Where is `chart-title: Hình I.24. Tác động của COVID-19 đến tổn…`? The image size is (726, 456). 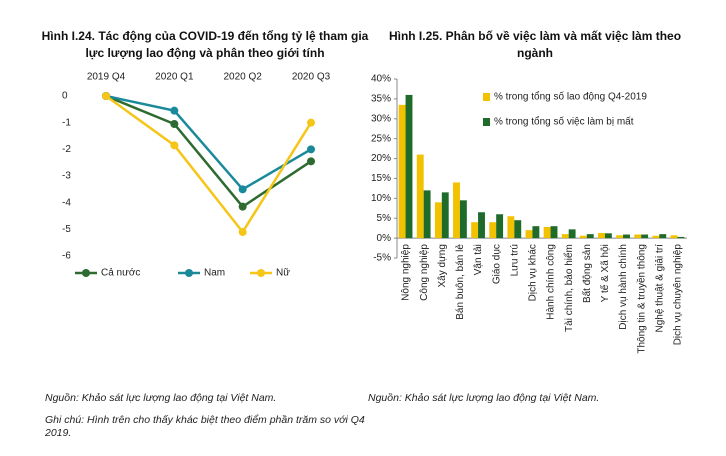
chart-title: Hình I.24. Tác động của COVID-19 đến tổn… is located at coordinates (205, 44).